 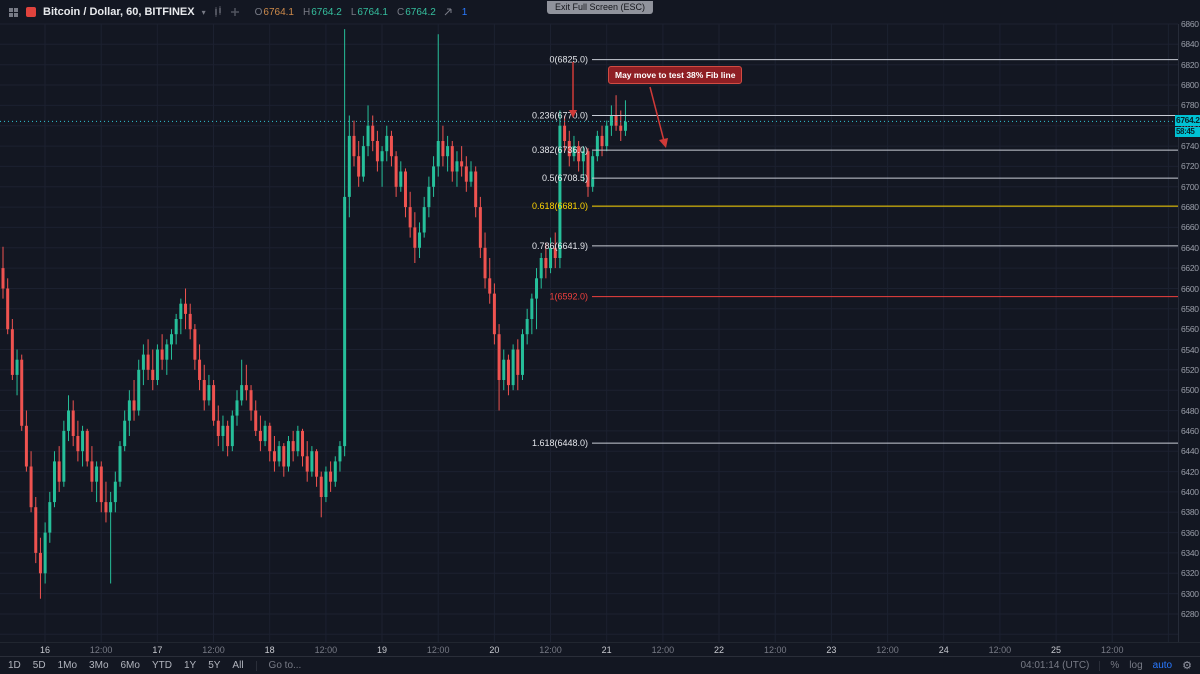 I want to click on close-value: 6764.2, so click(x=420, y=12).